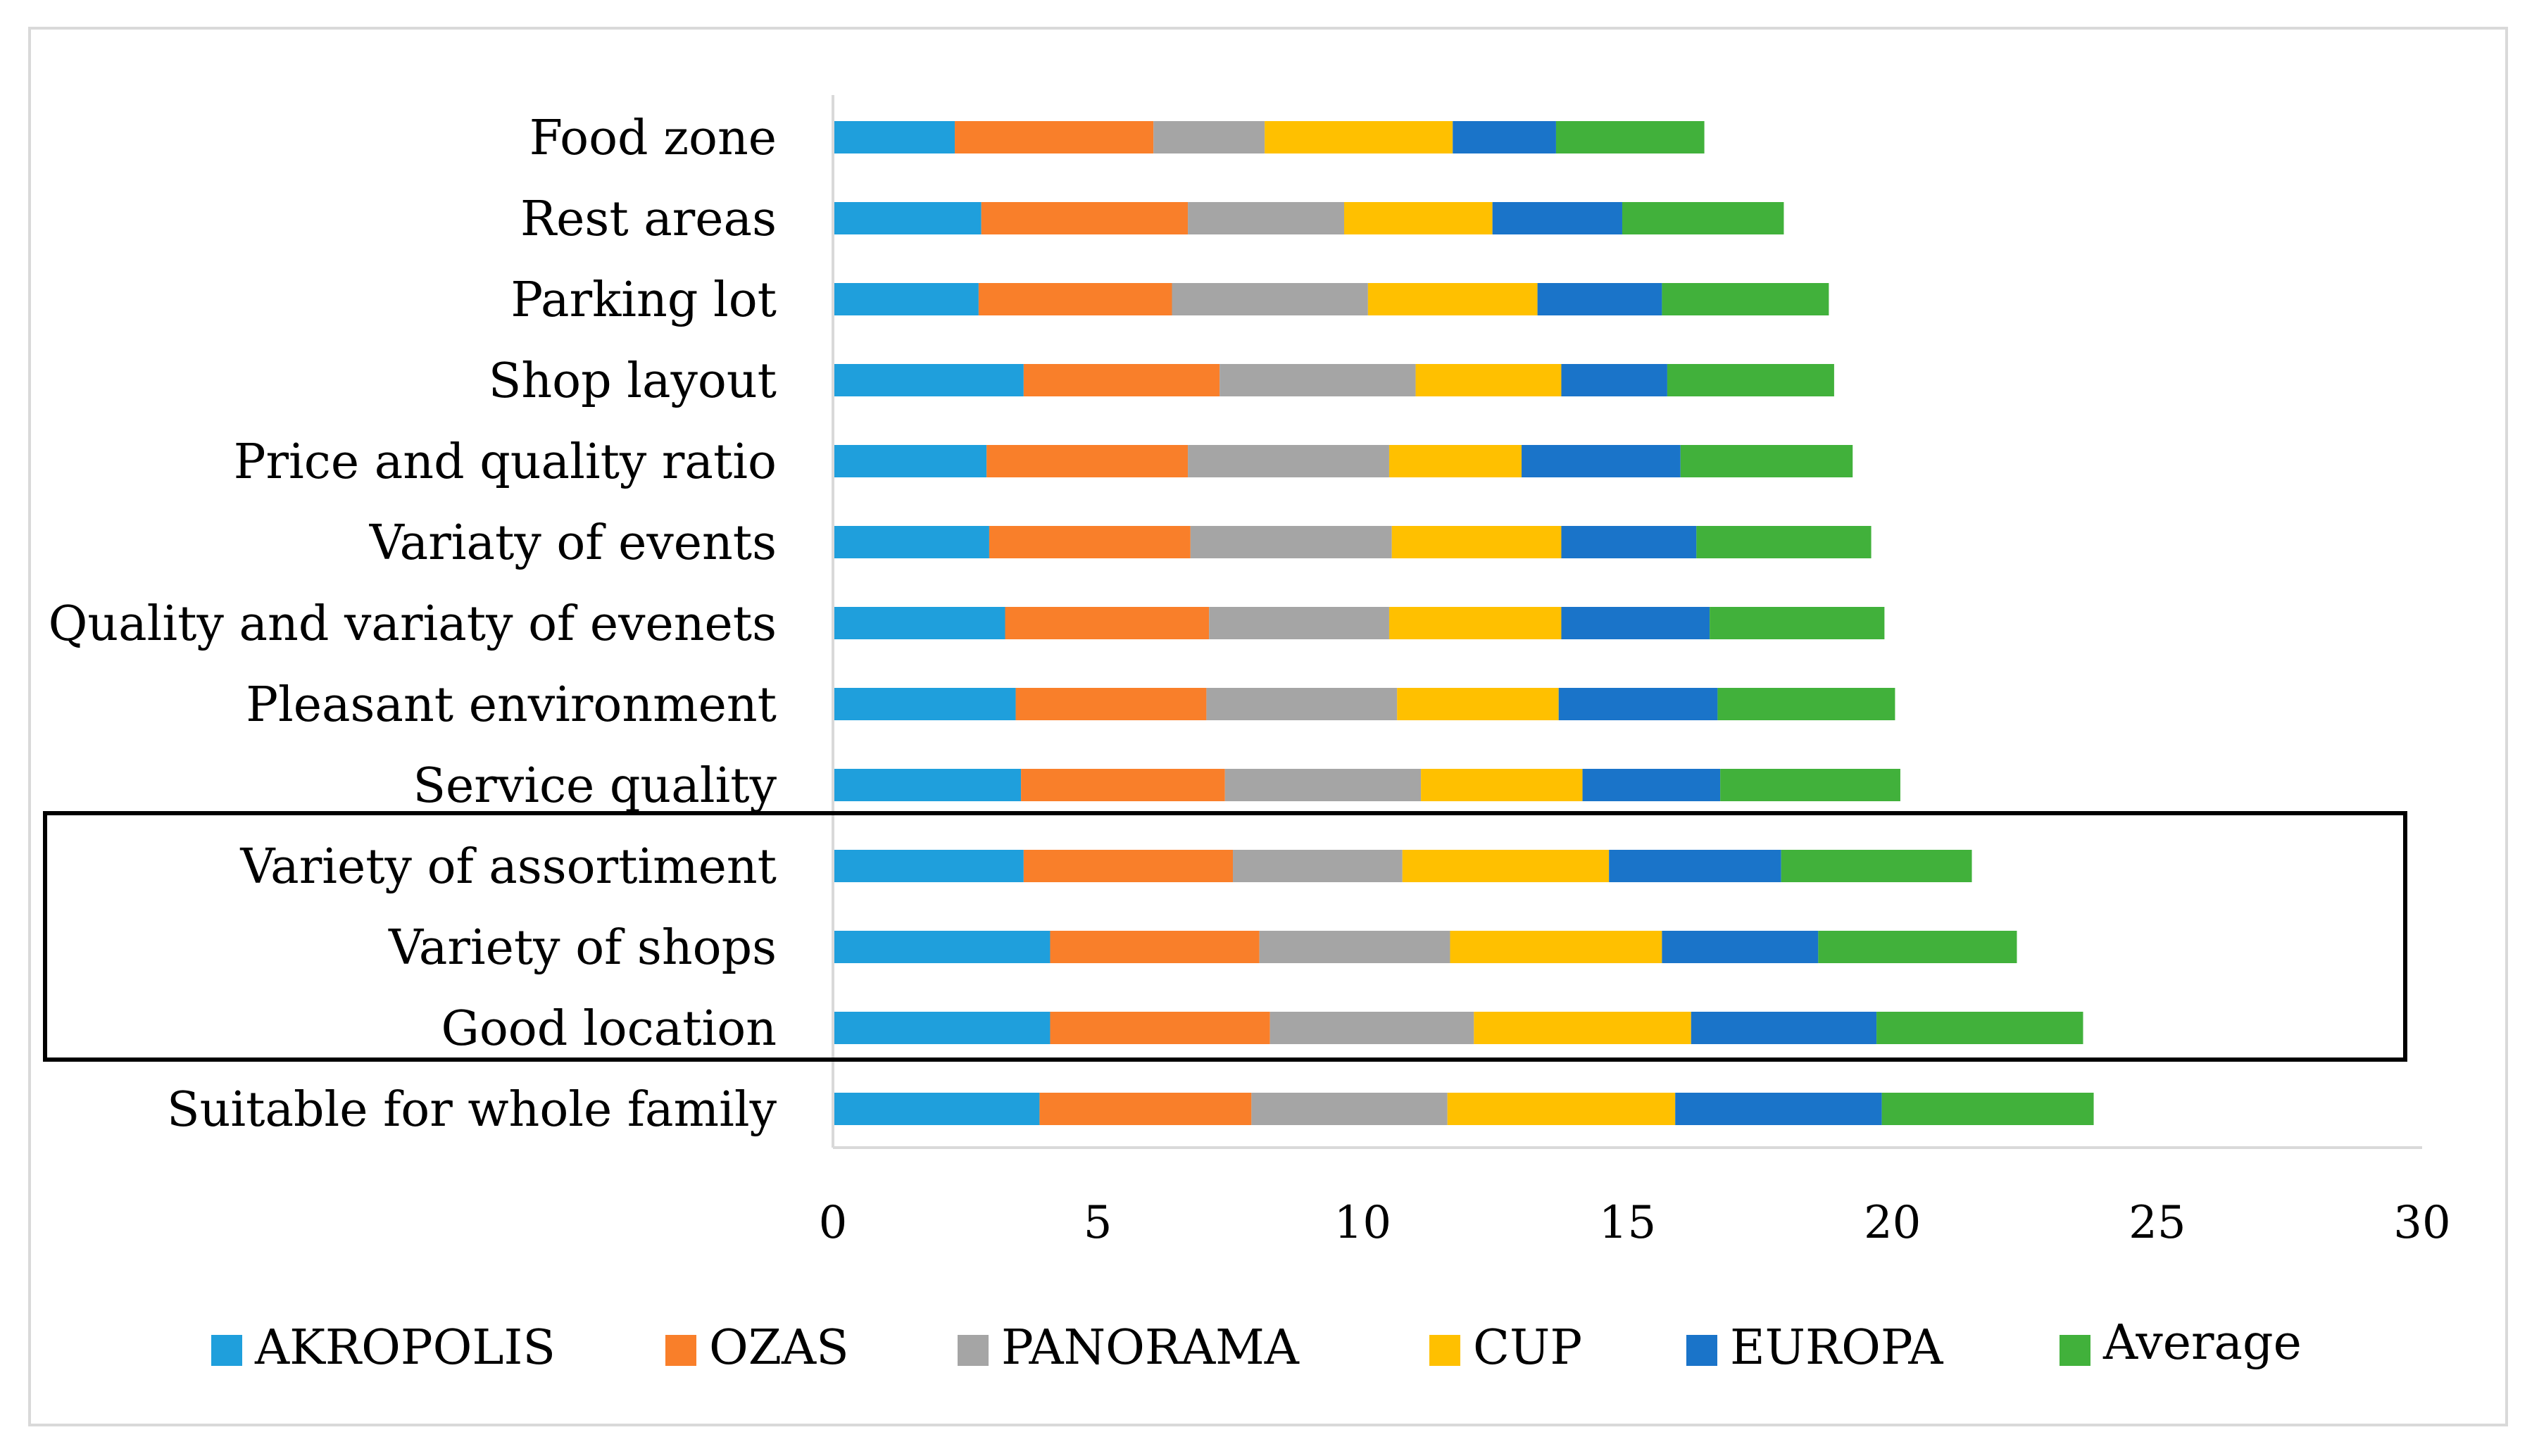 This screenshot has height=1456, width=2539. What do you see at coordinates (1355, 947) in the screenshot?
I see `bar-variety-of-shops-panorama` at bounding box center [1355, 947].